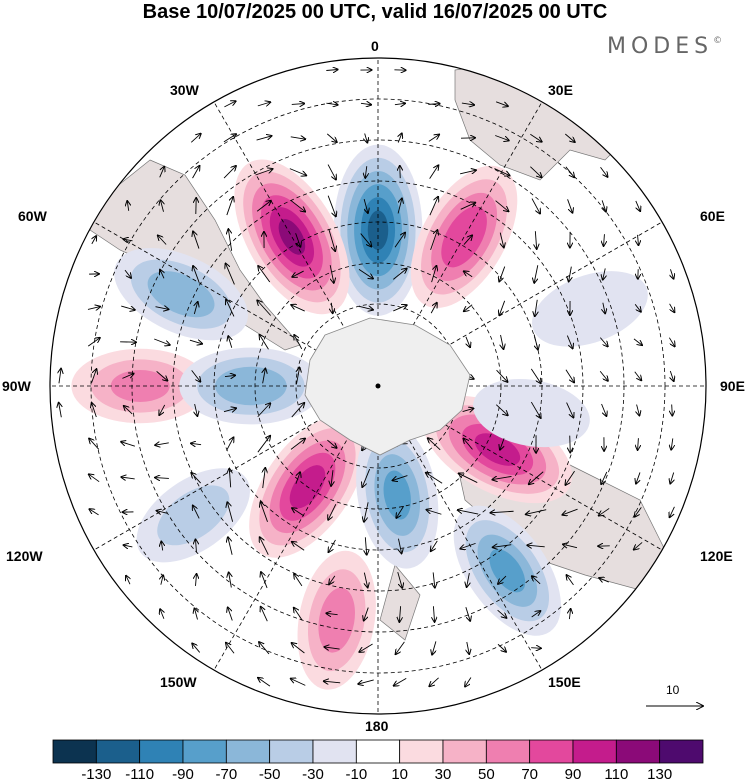  I want to click on new-zealand-landmass, so click(400, 602).